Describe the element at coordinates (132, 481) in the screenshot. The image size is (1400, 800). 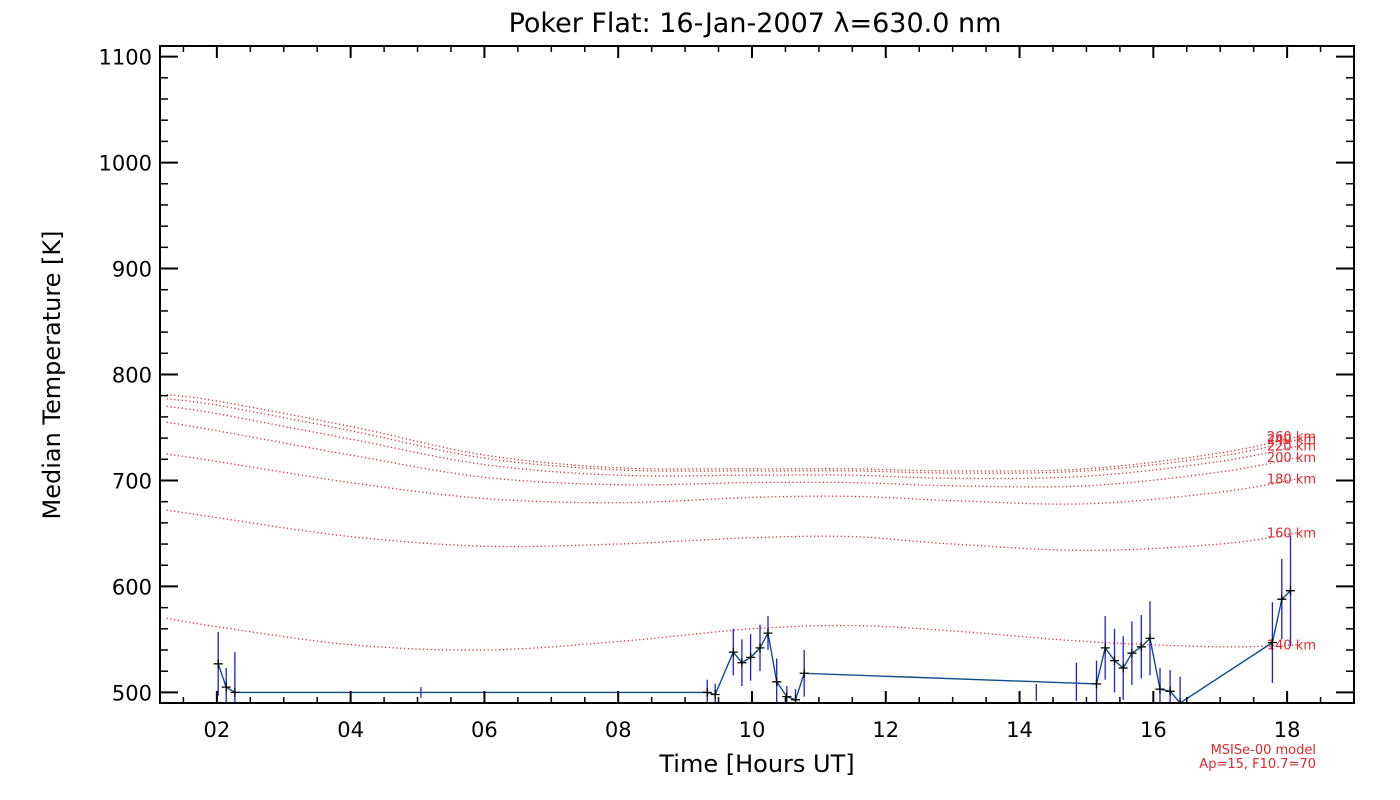
I see `y-tick-label: 700` at that location.